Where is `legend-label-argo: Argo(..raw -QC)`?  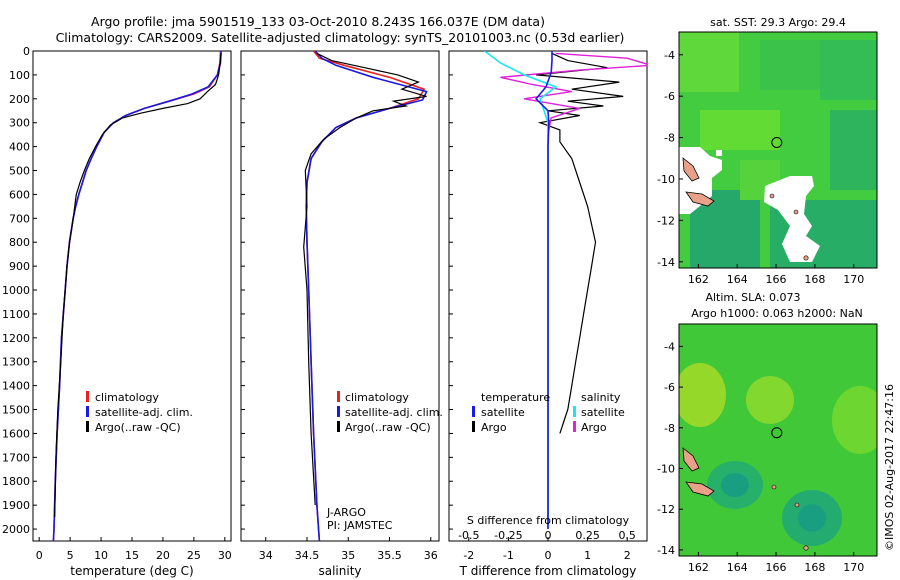
legend-label-argo: Argo(..raw -QC) is located at coordinates (138, 427).